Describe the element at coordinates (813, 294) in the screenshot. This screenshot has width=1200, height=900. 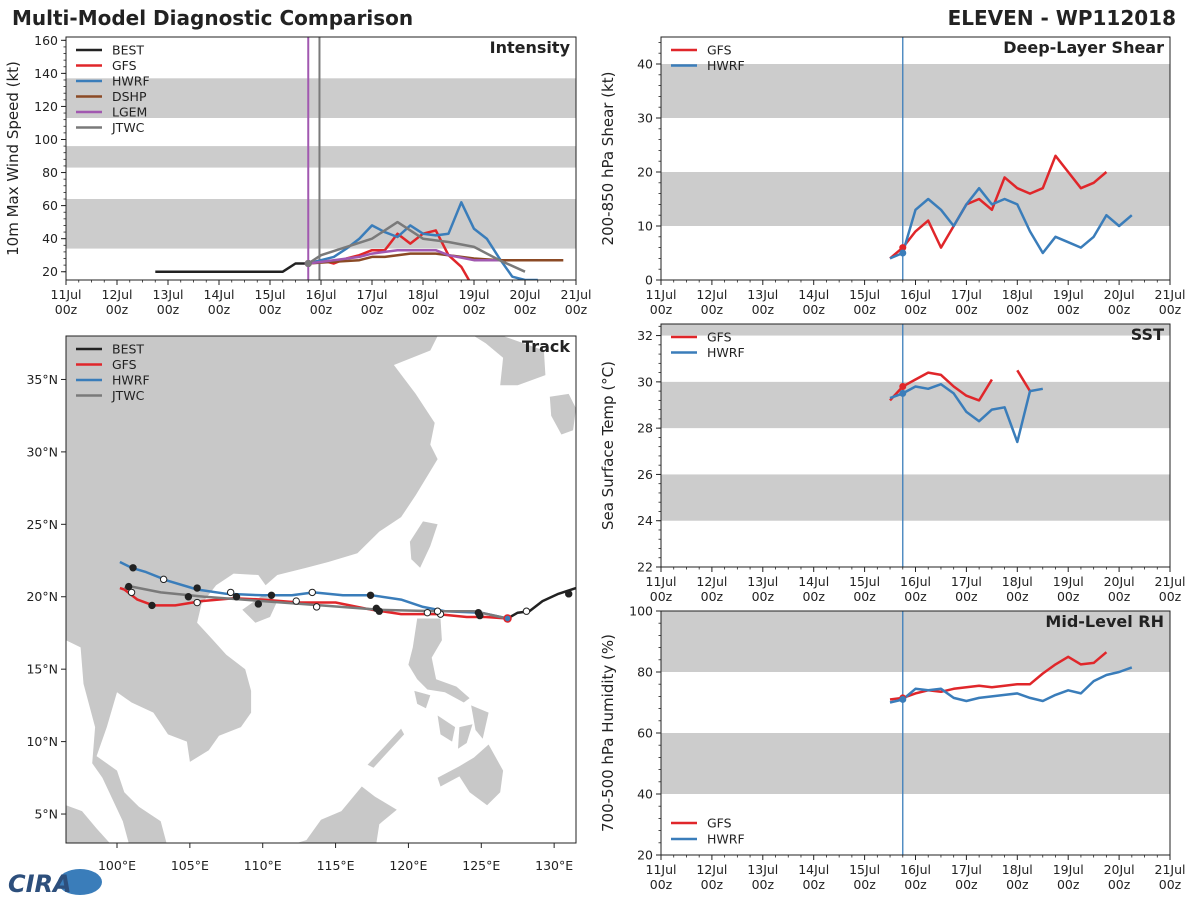
I see `x-tick-label: 14Jul` at that location.